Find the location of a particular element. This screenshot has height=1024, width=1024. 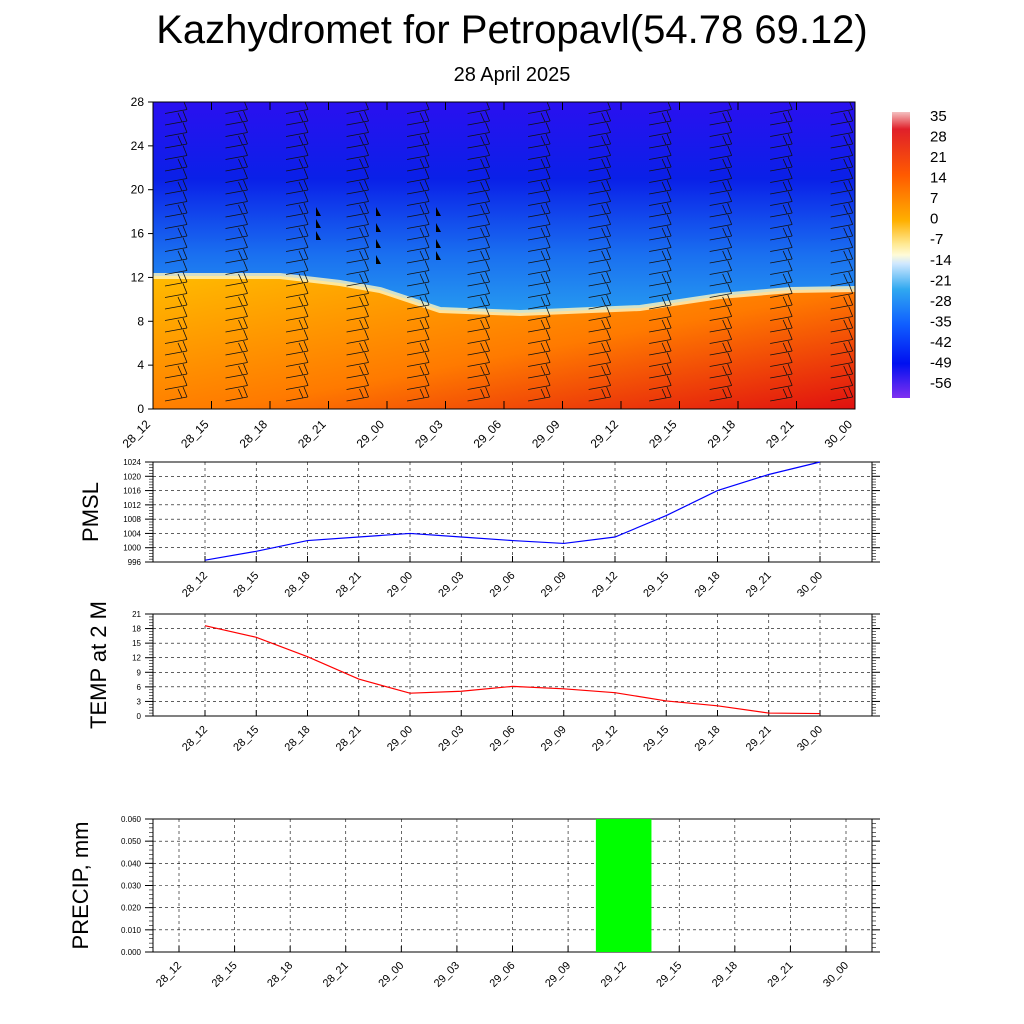

colorbar-label: 28 is located at coordinates (938, 137).